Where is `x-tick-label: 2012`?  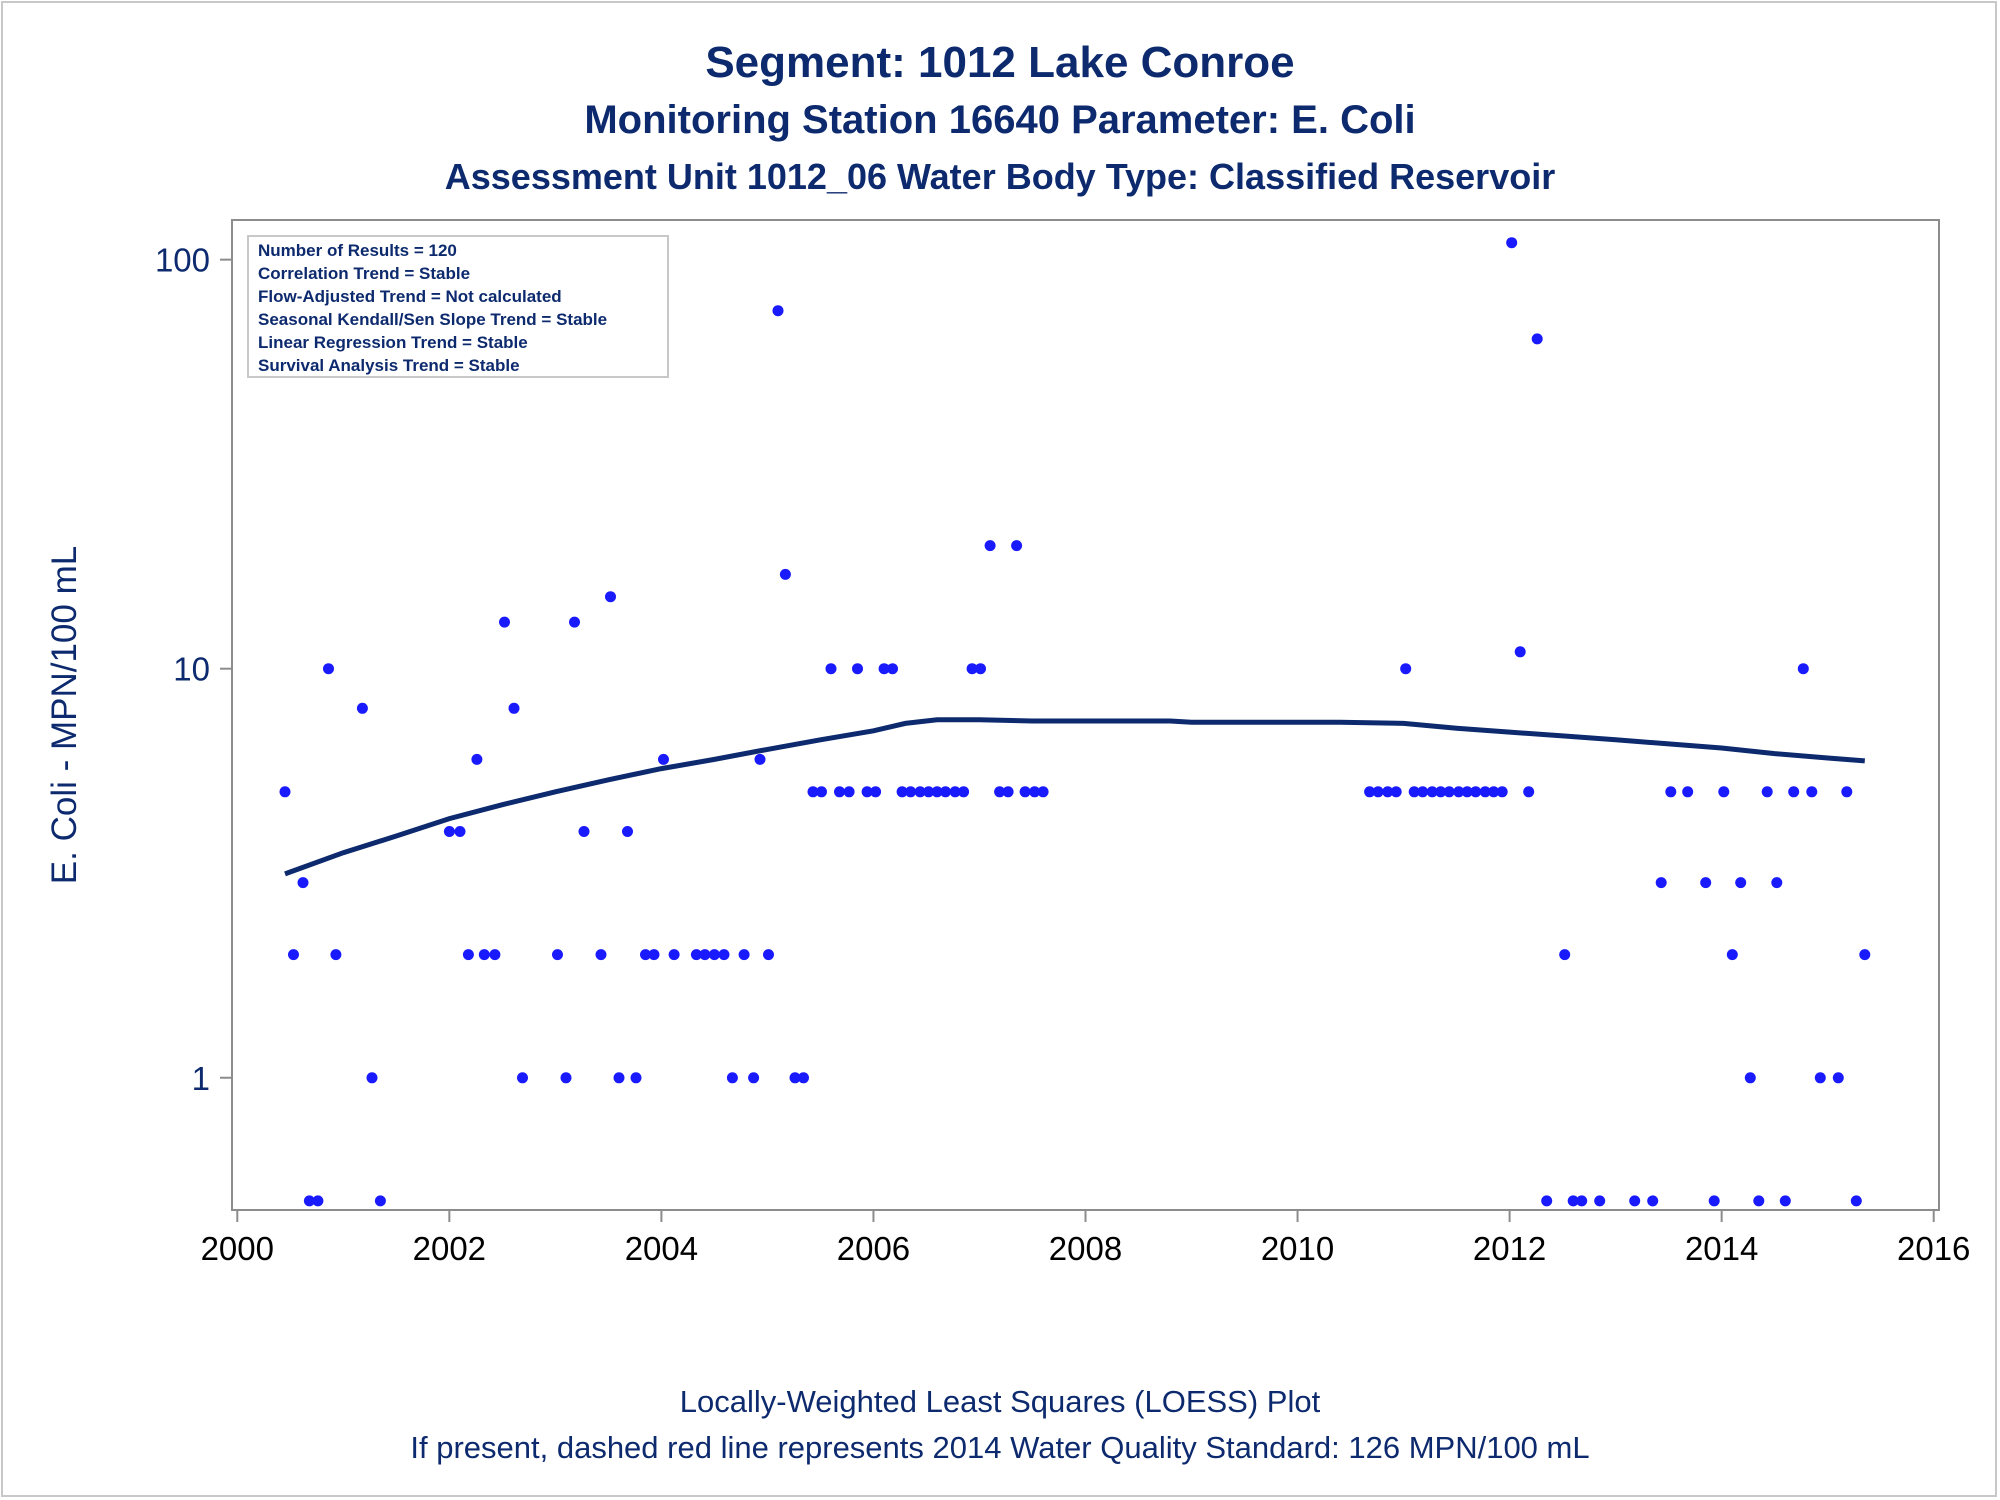
x-tick-label: 2012 is located at coordinates (1509, 1248).